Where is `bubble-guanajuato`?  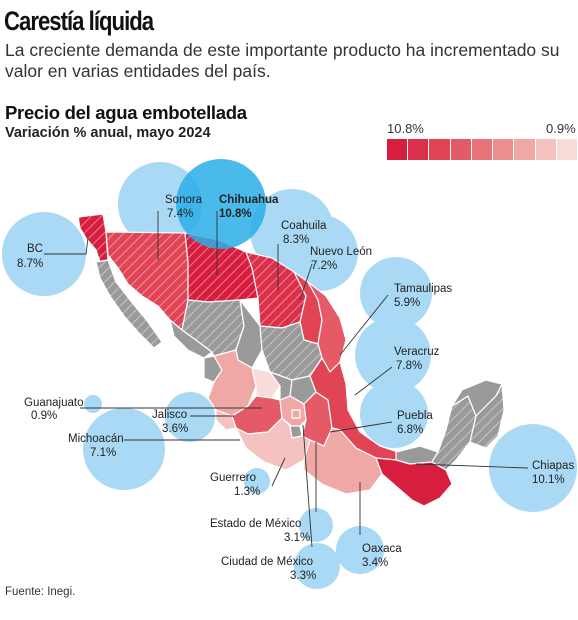 bubble-guanajuato is located at coordinates (93, 404).